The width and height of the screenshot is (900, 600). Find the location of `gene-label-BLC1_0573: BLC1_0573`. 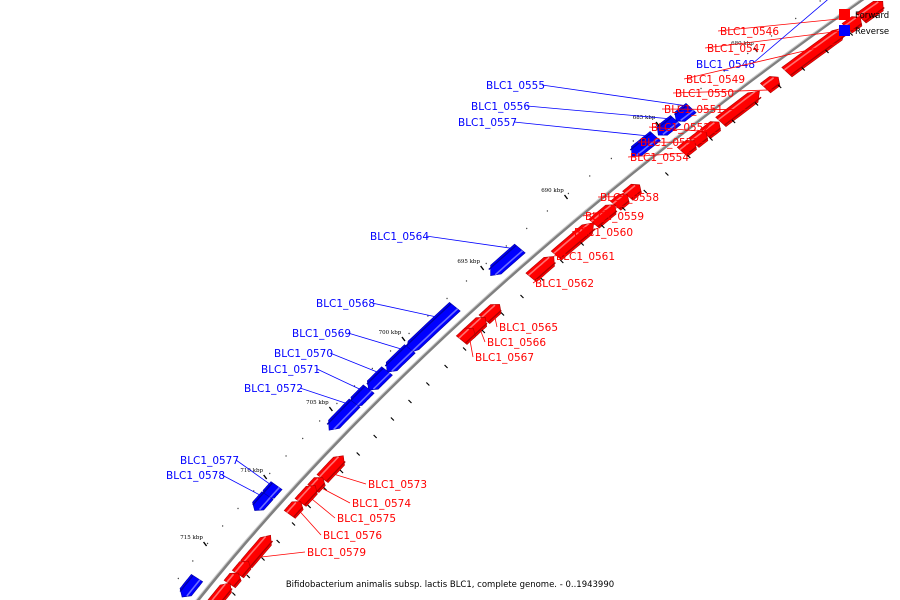

gene-label-BLC1_0573: BLC1_0573 is located at coordinates (397, 485).